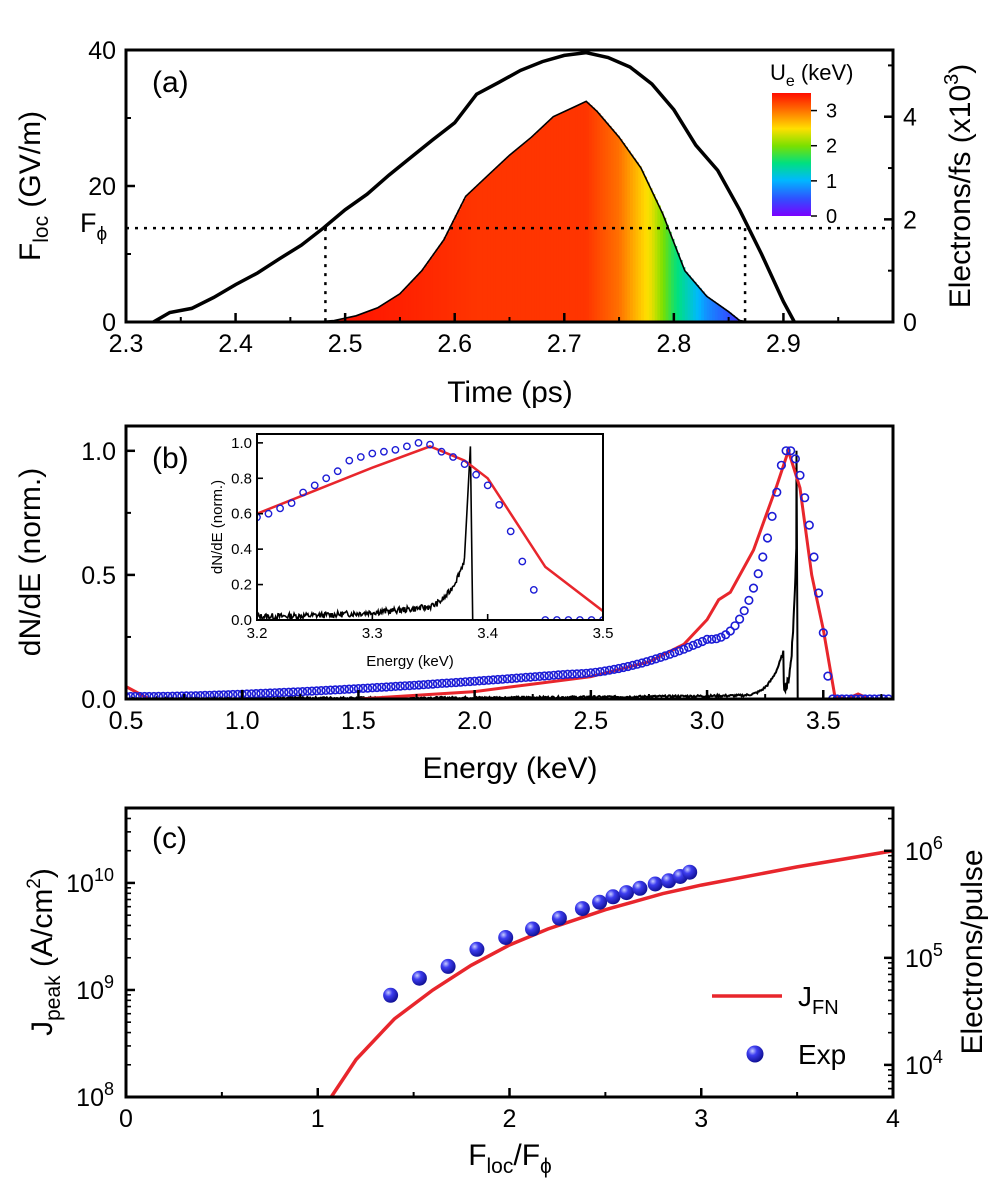  What do you see at coordinates (241, 443) in the screenshot?
I see `inset-y-tick-label: 1.0` at bounding box center [241, 443].